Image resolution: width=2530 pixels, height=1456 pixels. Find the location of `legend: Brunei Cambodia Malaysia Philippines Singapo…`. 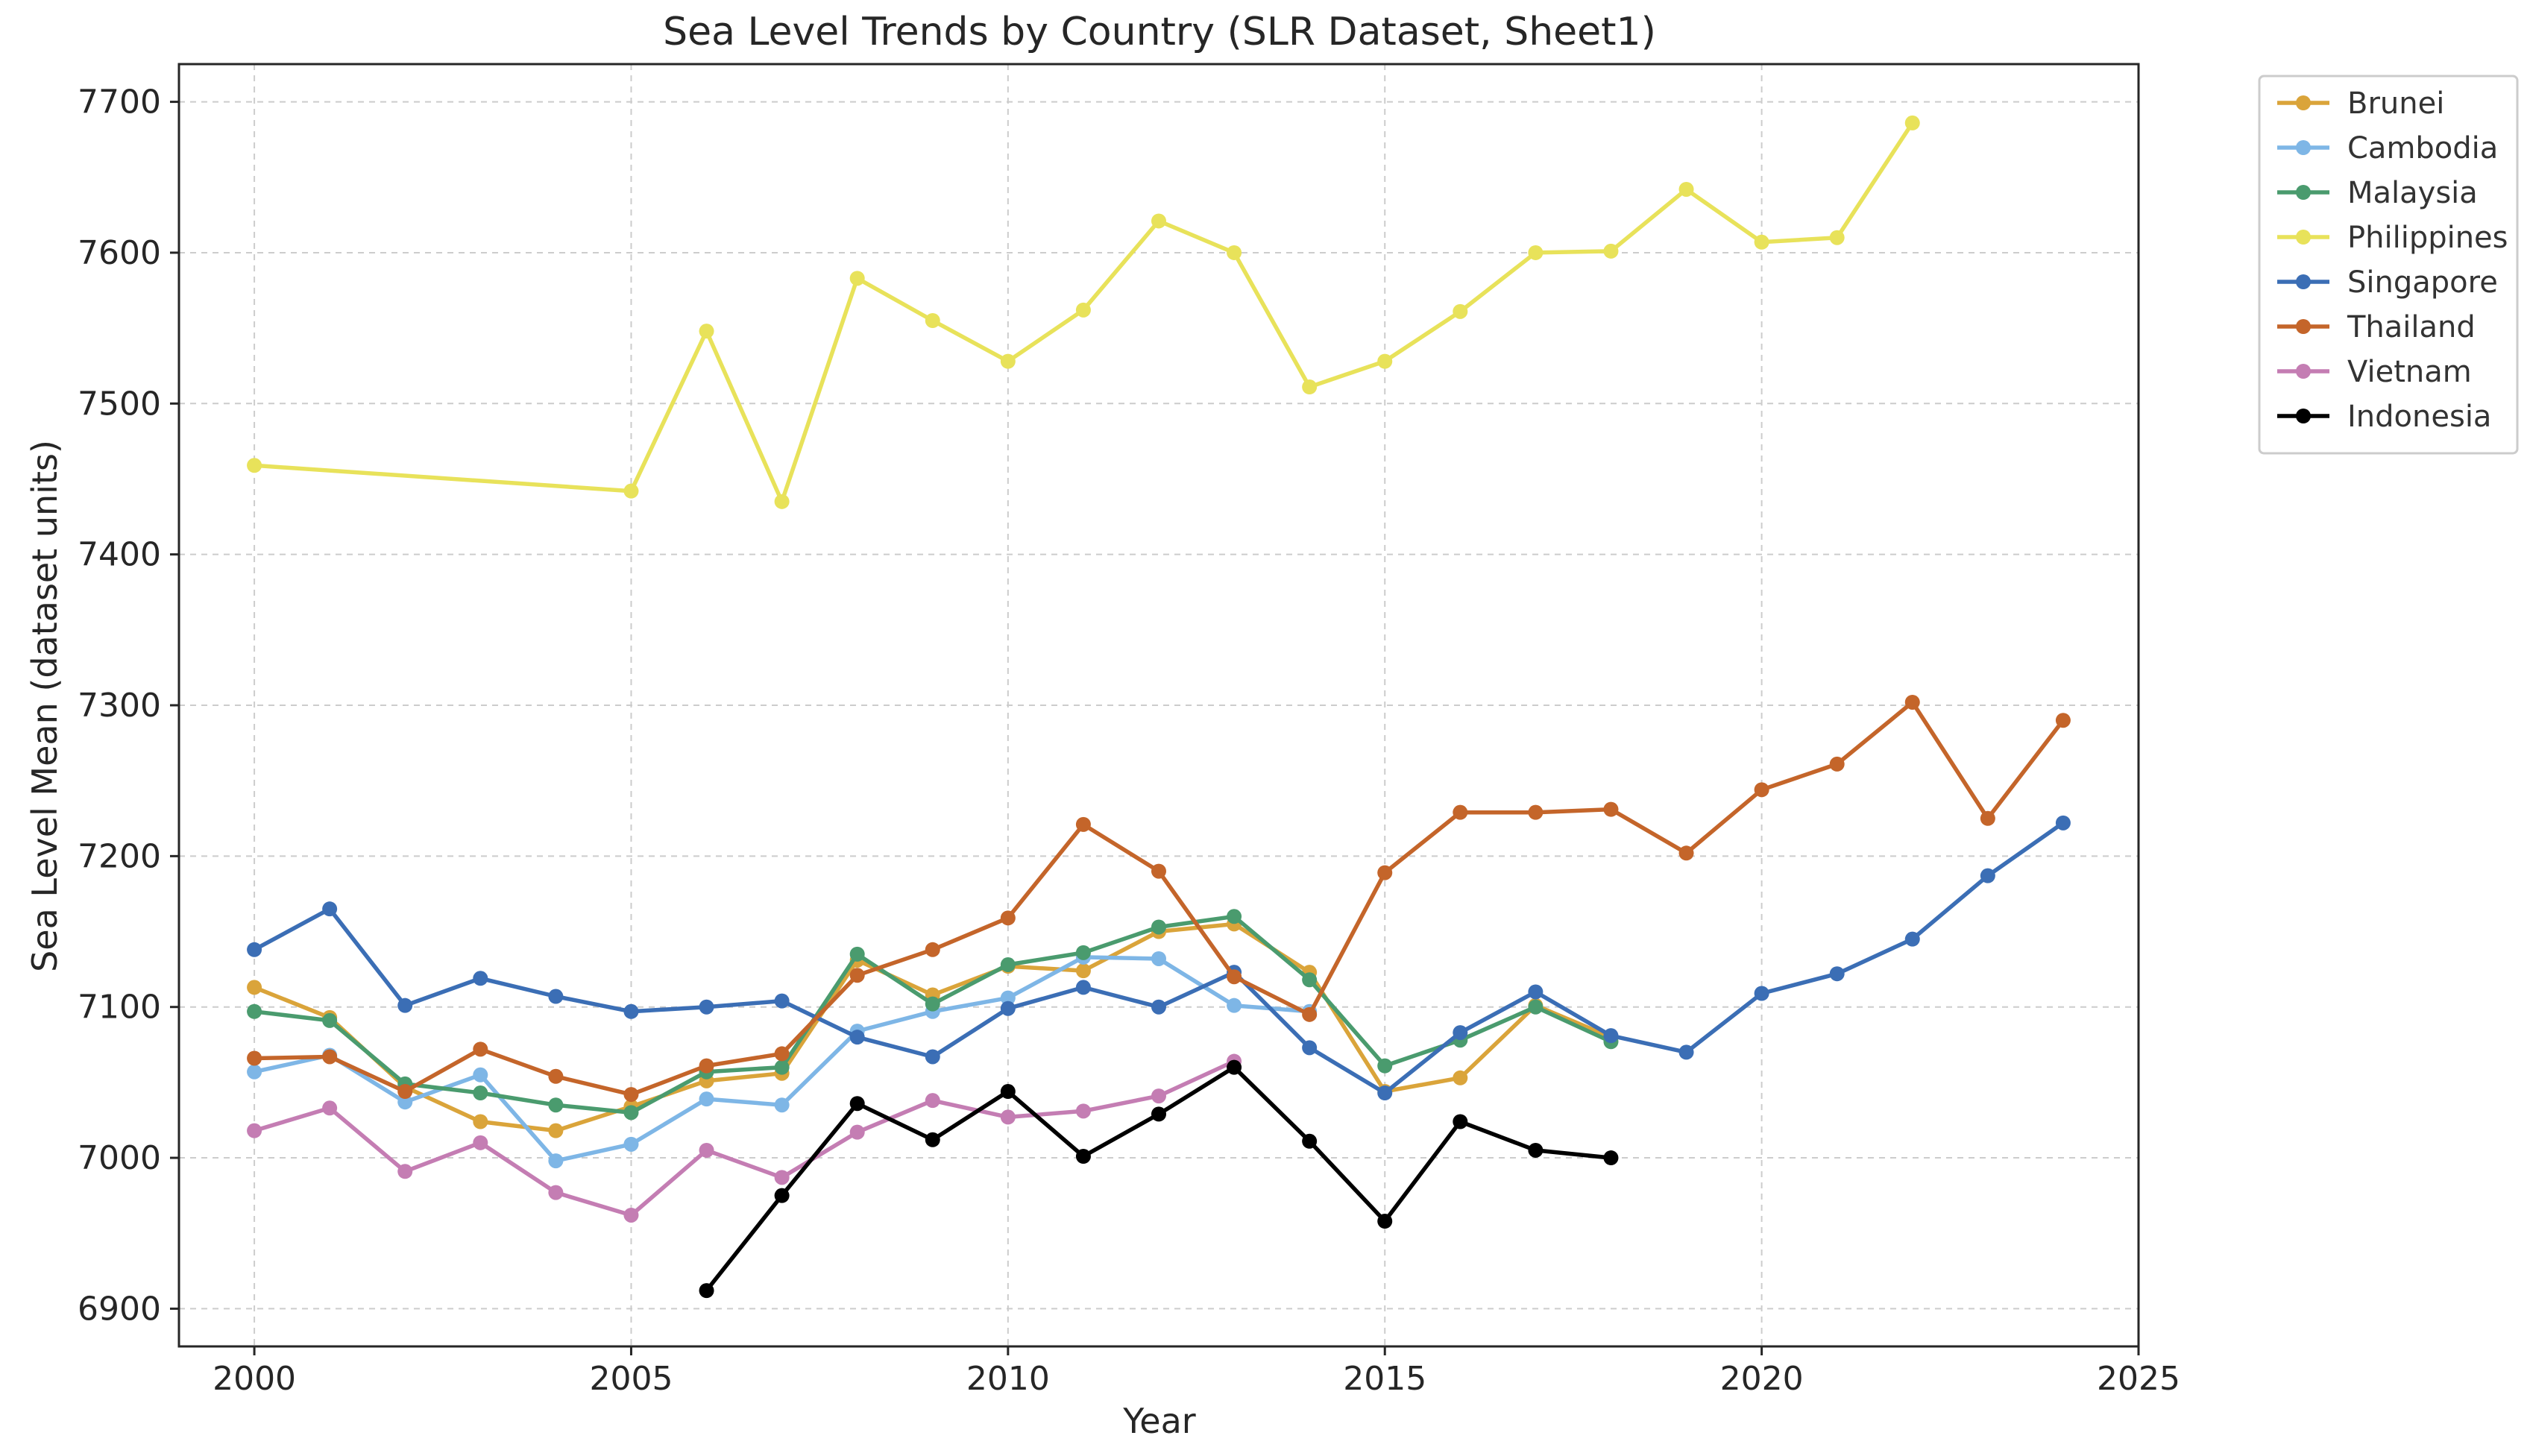

legend: Brunei Cambodia Malaysia Philippines Singapo… is located at coordinates (2389, 265).